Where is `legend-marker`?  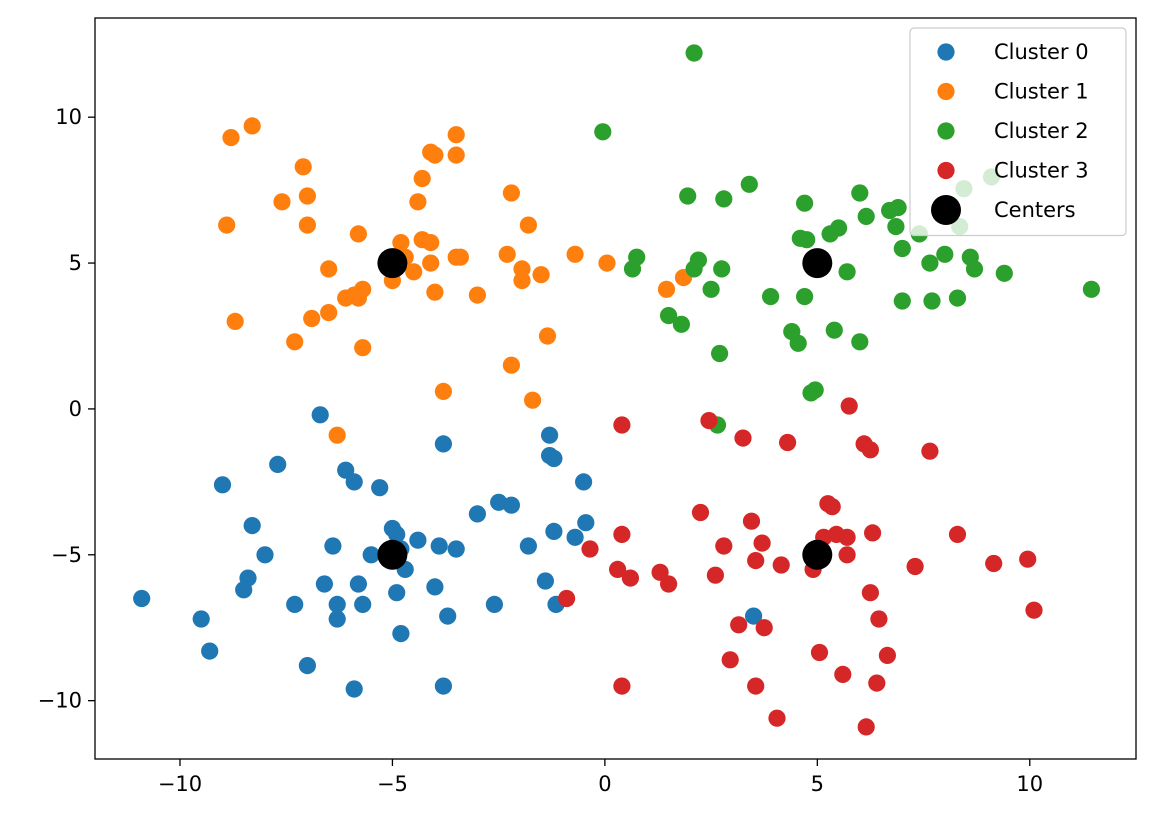
legend-marker is located at coordinates (946, 52).